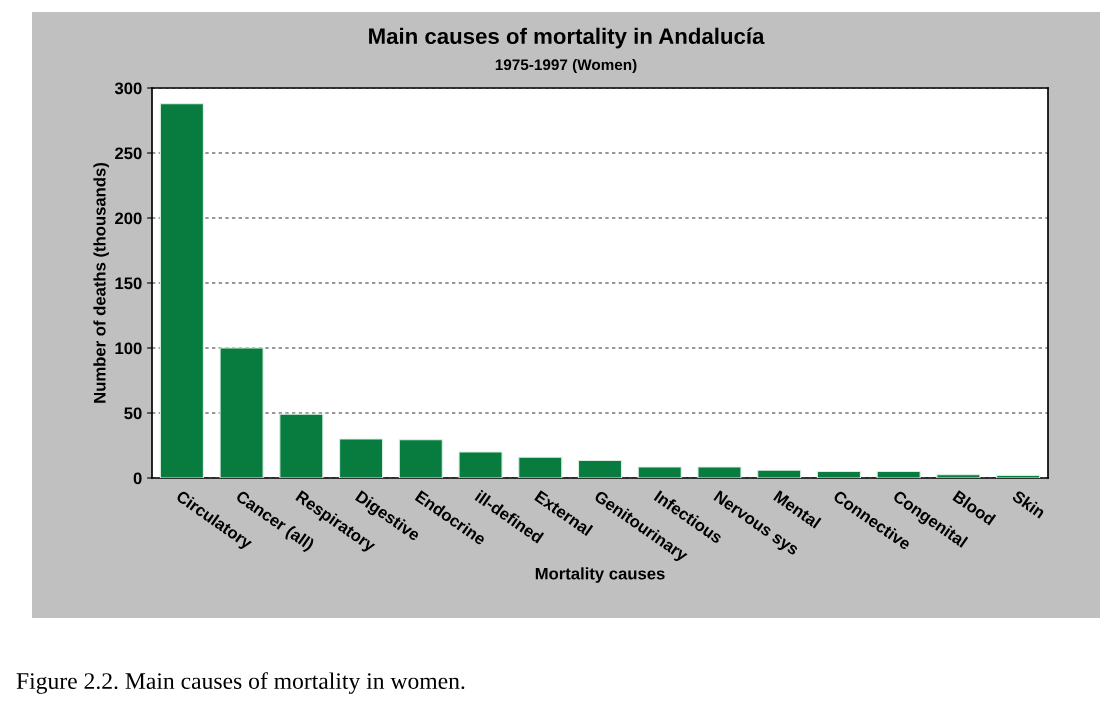  Describe the element at coordinates (1029, 504) in the screenshot. I see `x-tick-label: Skin` at that location.